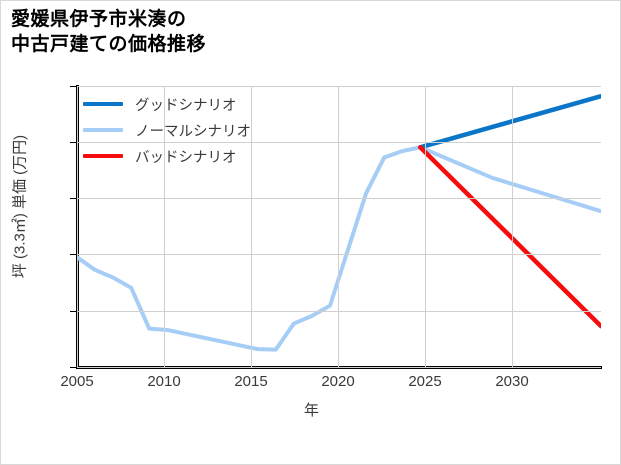  Describe the element at coordinates (103, 130) in the screenshot. I see `legend-swatch-normal` at that location.